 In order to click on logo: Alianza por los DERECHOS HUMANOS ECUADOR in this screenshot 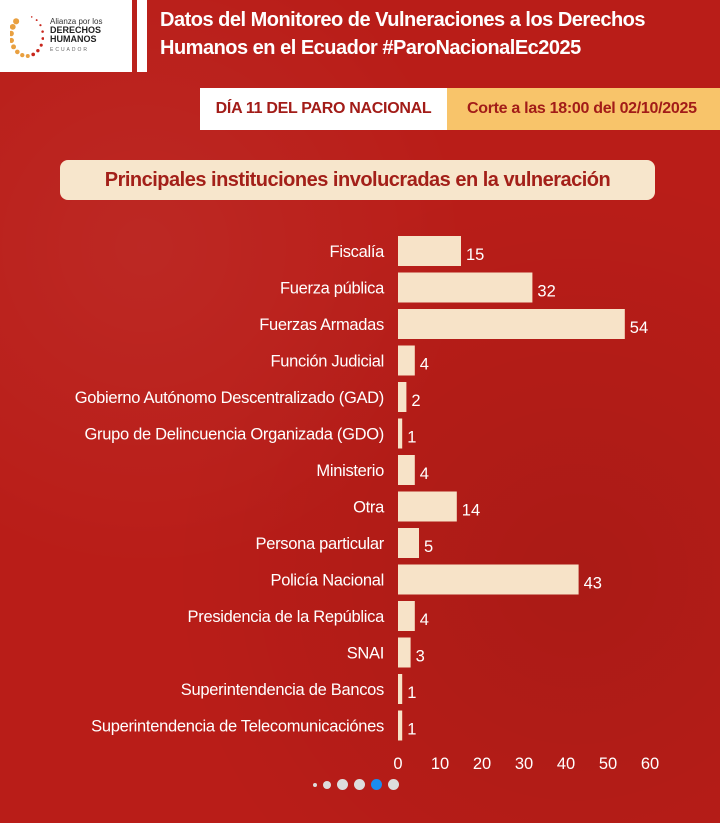, I will do `click(66, 36)`.